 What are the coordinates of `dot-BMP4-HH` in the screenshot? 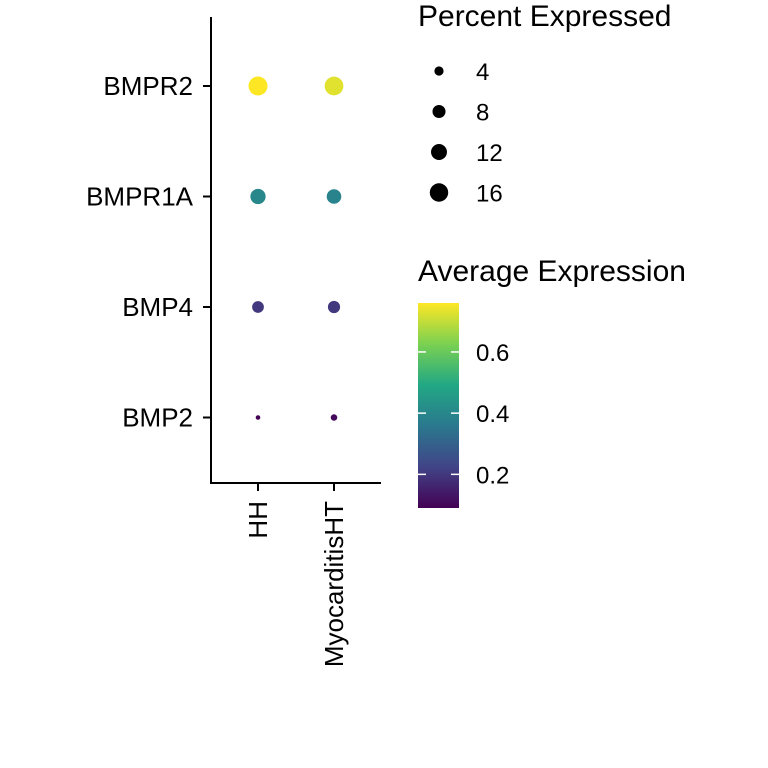 It's located at (258, 307).